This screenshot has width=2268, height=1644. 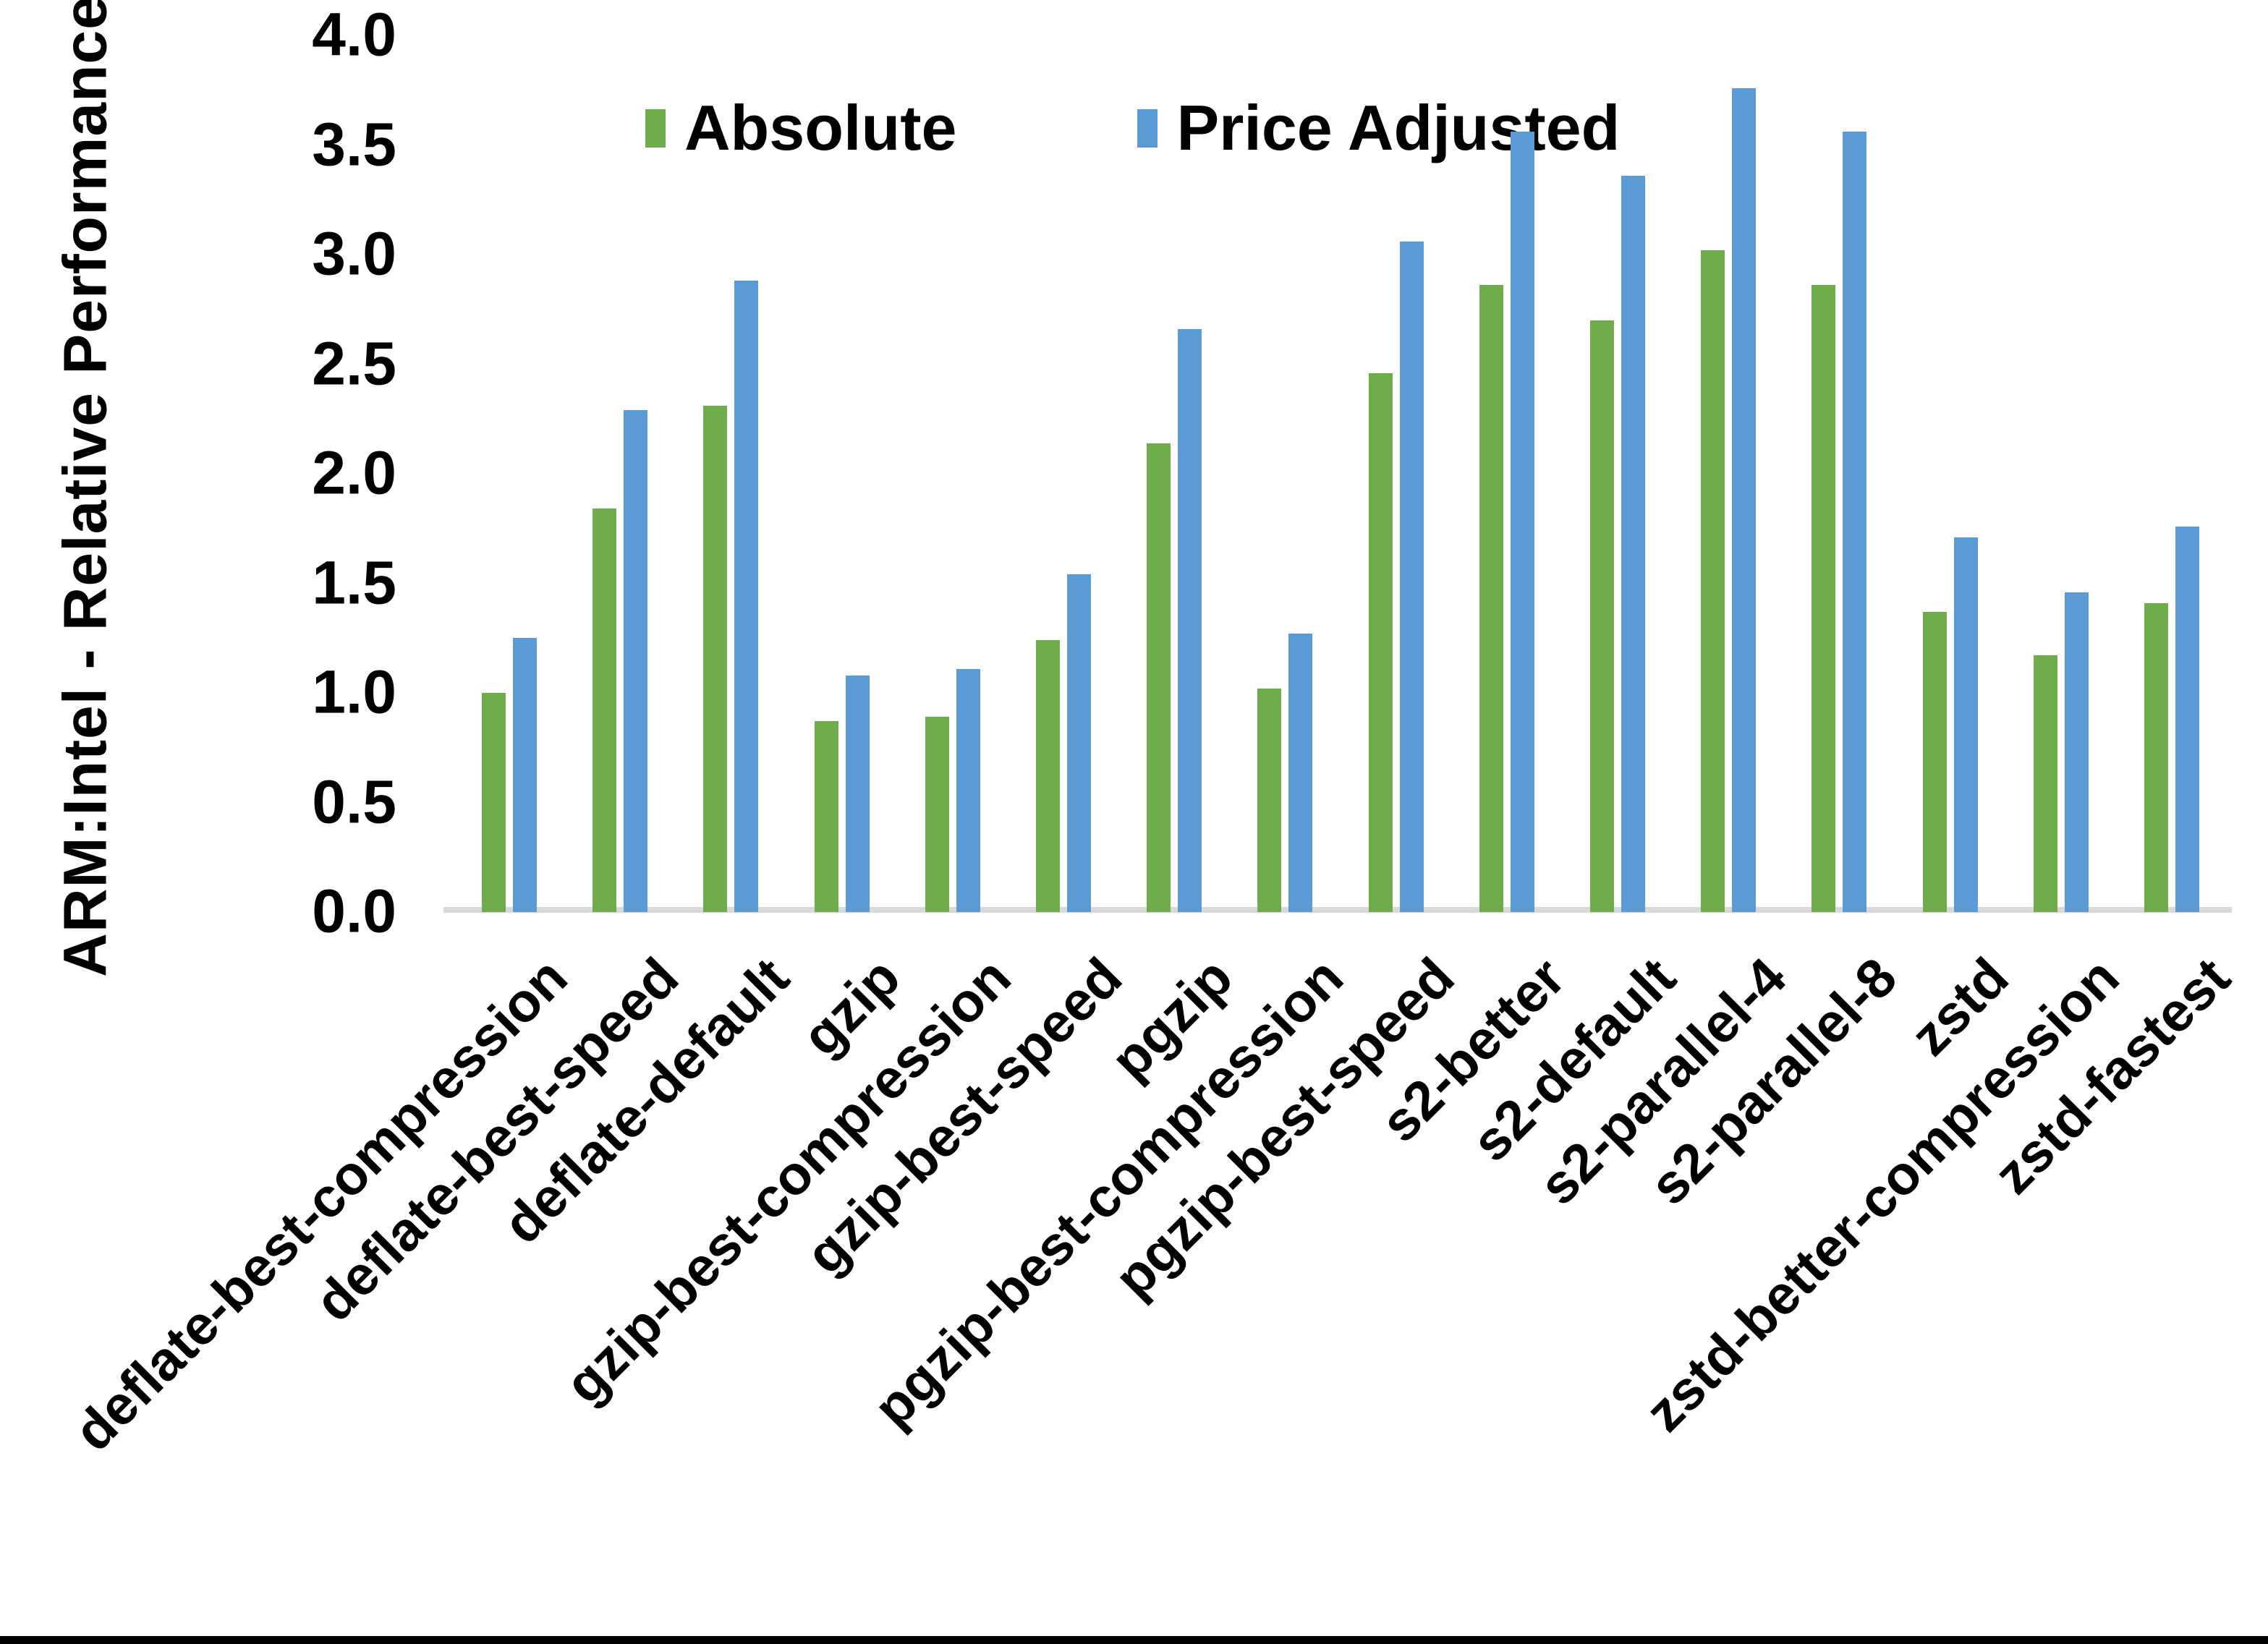 What do you see at coordinates (1523, 522) in the screenshot?
I see `bar-price-adjusted-s2-better` at bounding box center [1523, 522].